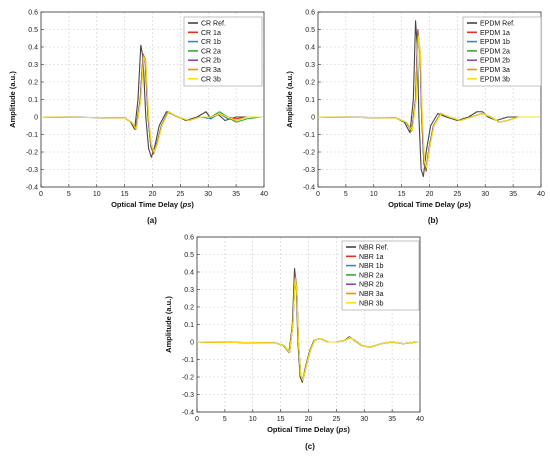 Image resolution: width=550 pixels, height=456 pixels. I want to click on legend-entry: NBR 2b, so click(371, 285).